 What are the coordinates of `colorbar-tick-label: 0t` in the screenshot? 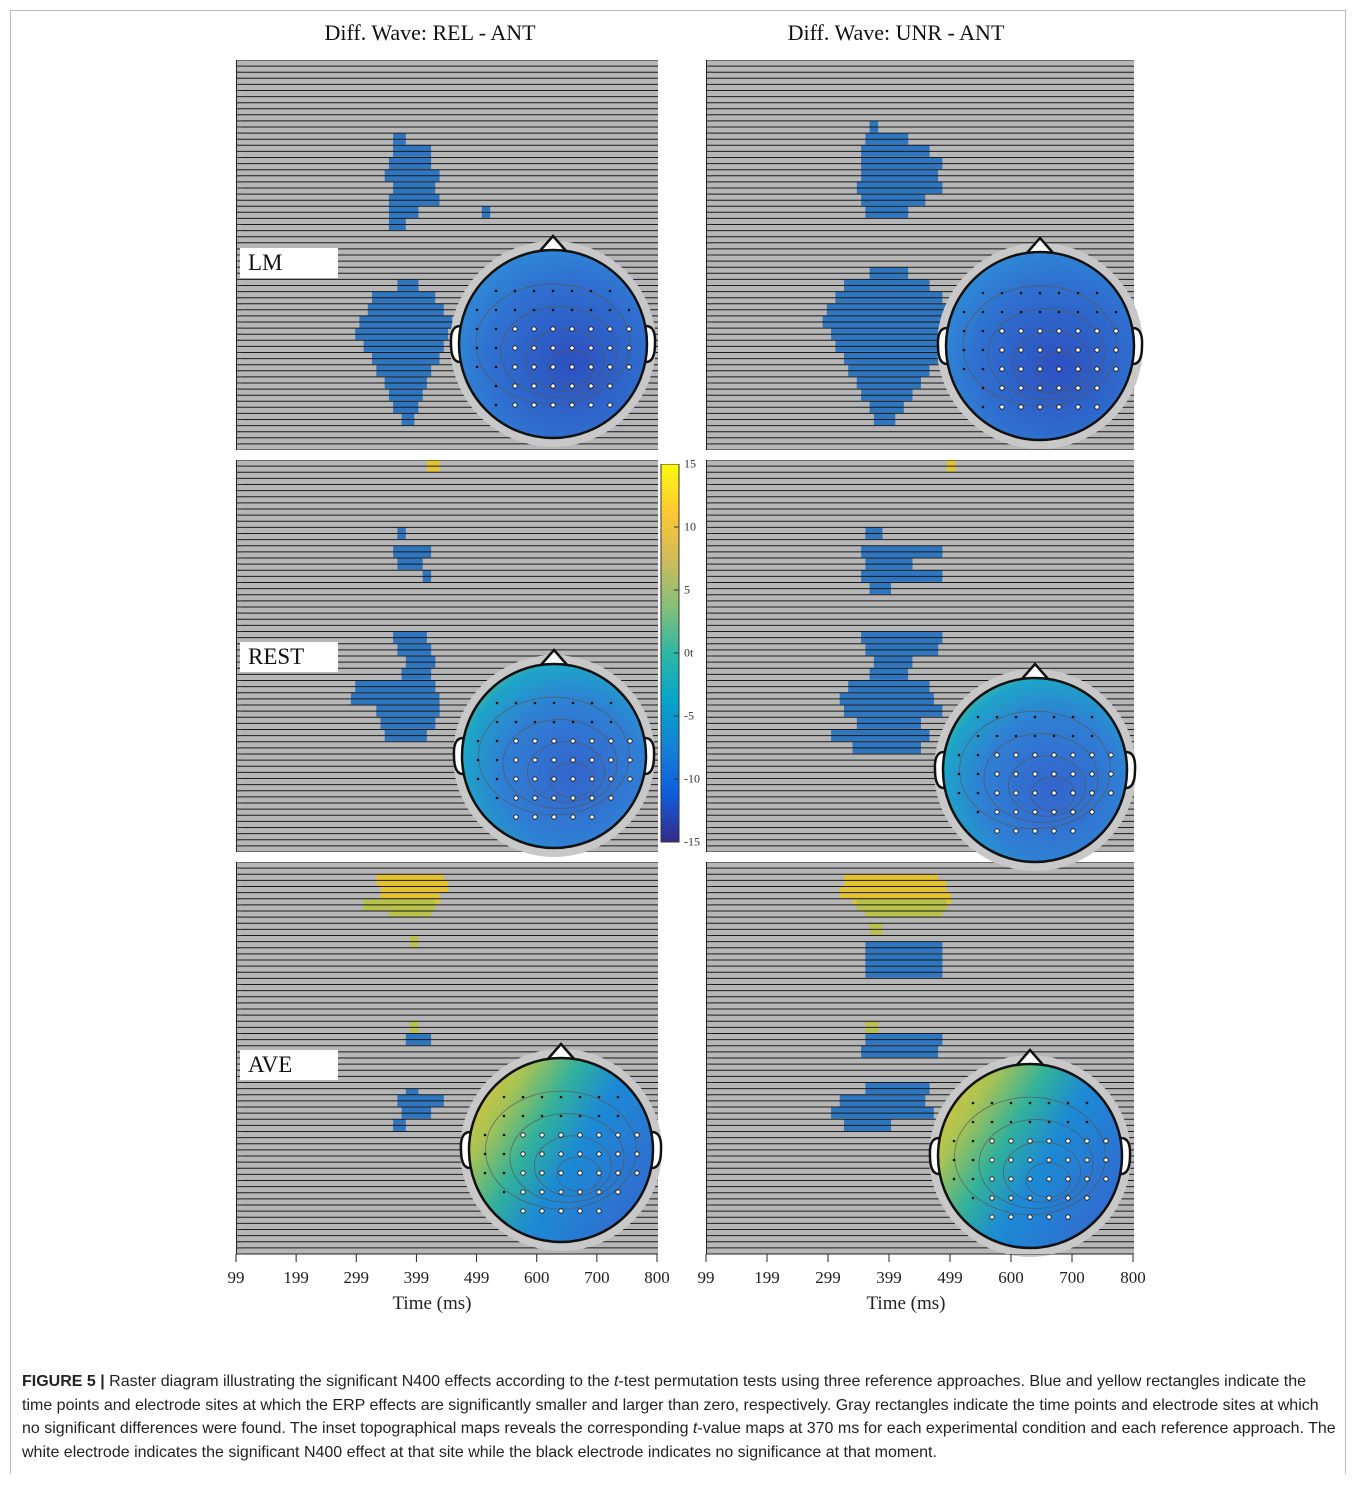 It's located at (689, 652).